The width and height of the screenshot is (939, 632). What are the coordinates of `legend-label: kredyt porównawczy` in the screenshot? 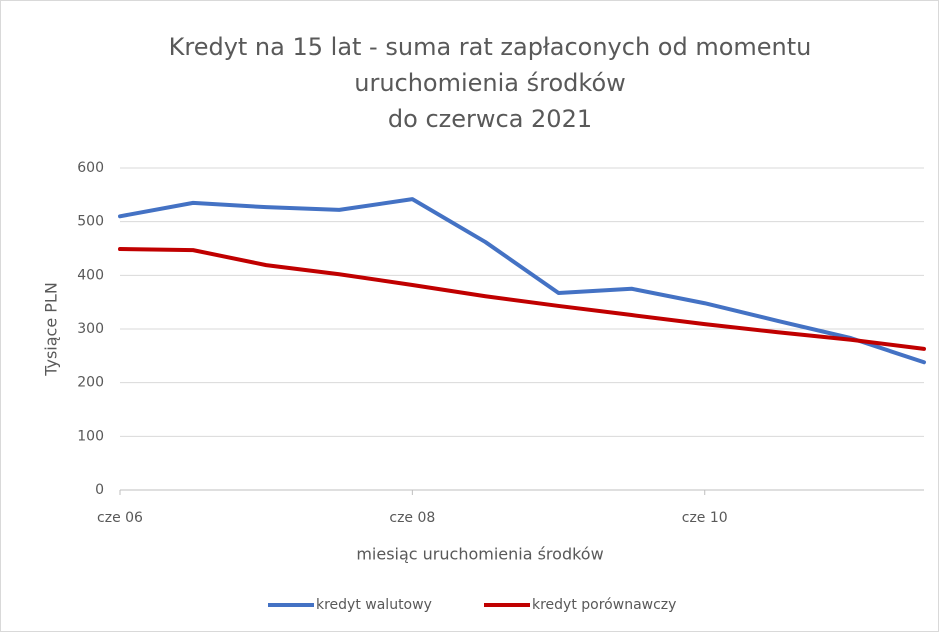 It's located at (604, 605).